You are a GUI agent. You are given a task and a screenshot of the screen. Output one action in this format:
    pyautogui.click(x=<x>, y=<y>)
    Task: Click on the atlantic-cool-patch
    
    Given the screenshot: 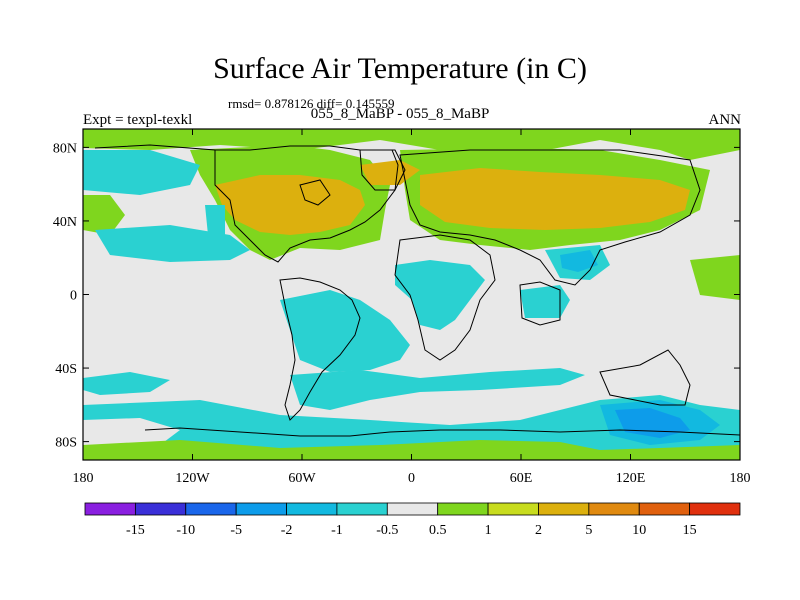 What is the action you would take?
    pyautogui.click(x=215, y=230)
    